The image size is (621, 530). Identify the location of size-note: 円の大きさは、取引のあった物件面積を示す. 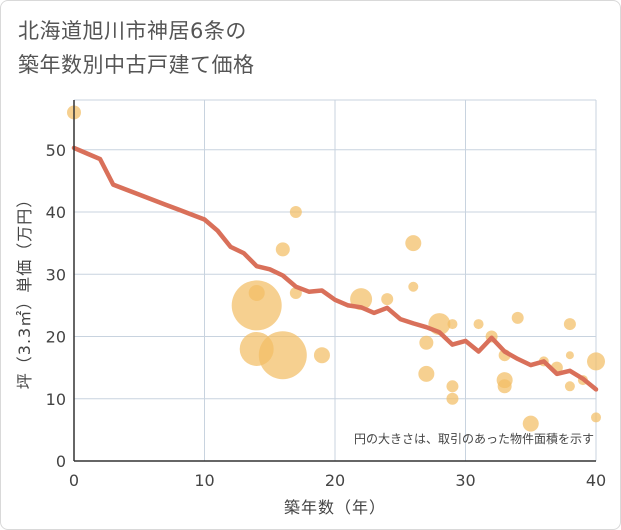
(474, 438).